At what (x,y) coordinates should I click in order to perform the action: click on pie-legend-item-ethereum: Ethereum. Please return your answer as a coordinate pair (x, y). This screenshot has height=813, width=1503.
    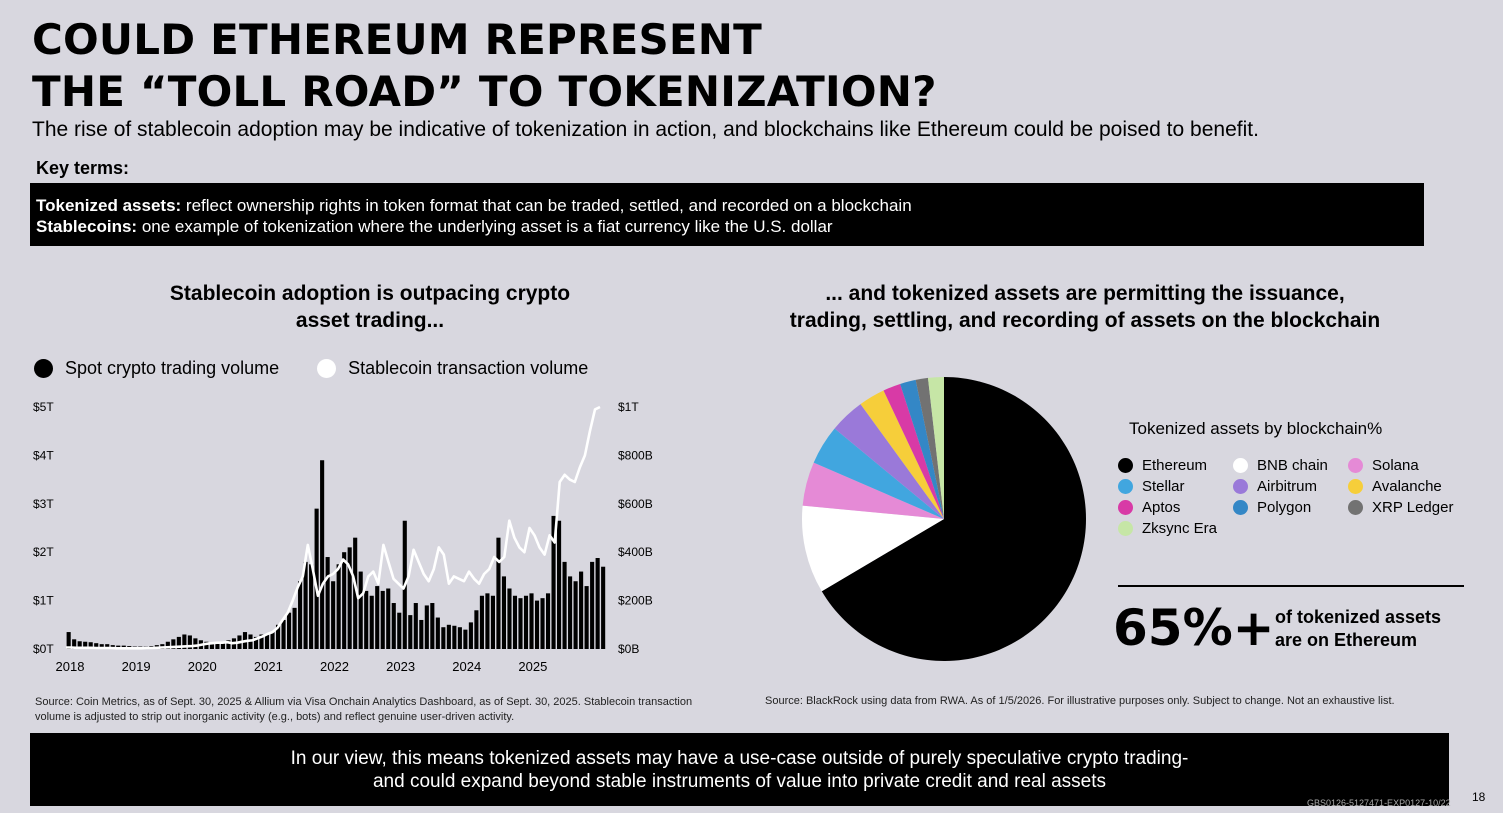
    Looking at the image, I should click on (1175, 465).